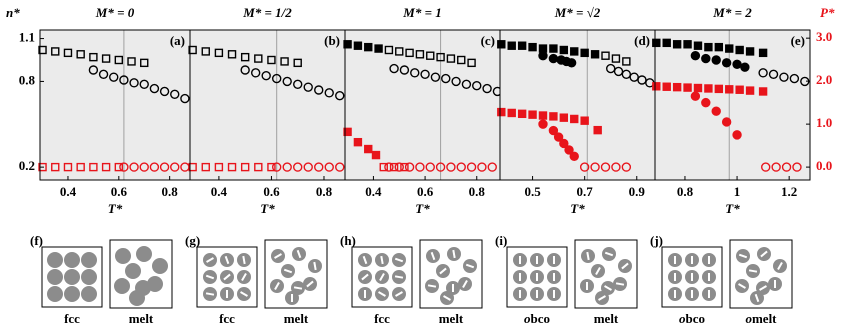 This screenshot has height=335, width=844. I want to click on x-tick-label: 1, so click(737, 191).